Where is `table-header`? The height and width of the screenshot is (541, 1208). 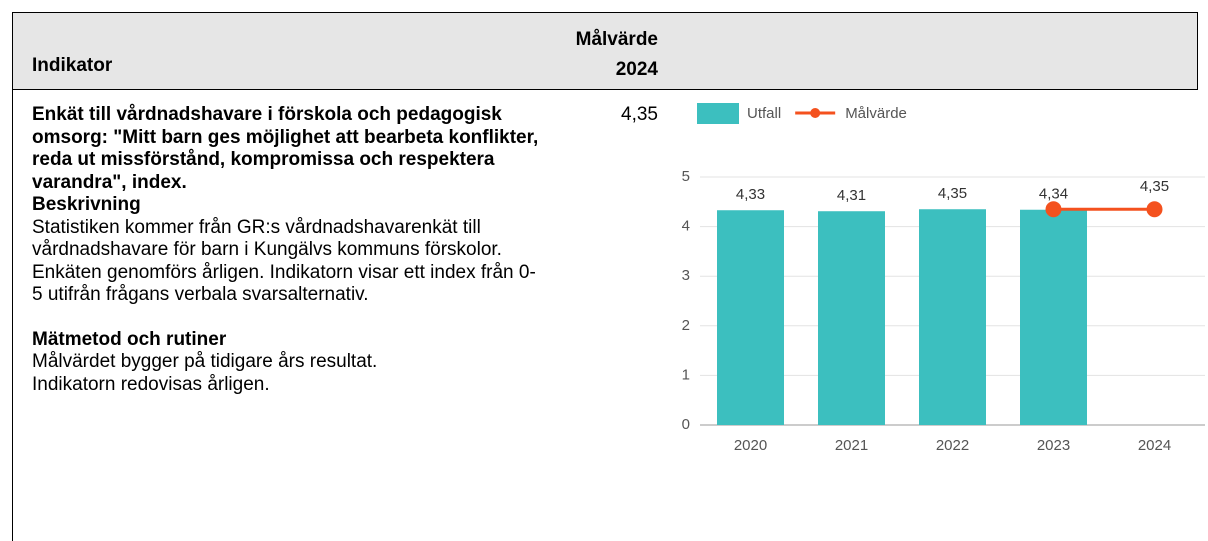 table-header is located at coordinates (605, 51).